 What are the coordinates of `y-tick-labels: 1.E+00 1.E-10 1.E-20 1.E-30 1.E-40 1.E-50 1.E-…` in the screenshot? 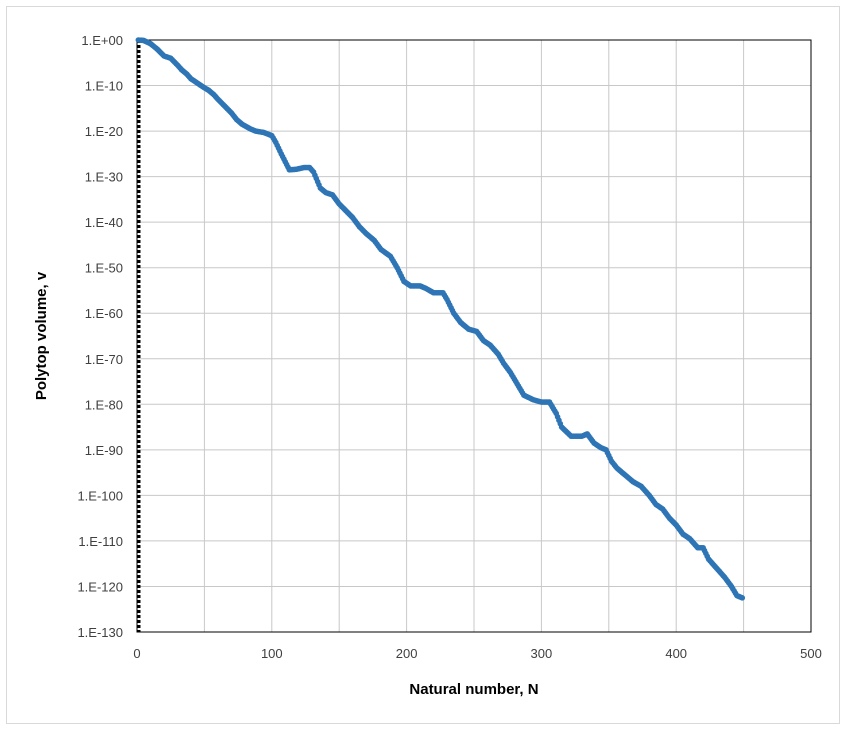 It's located at (100, 336).